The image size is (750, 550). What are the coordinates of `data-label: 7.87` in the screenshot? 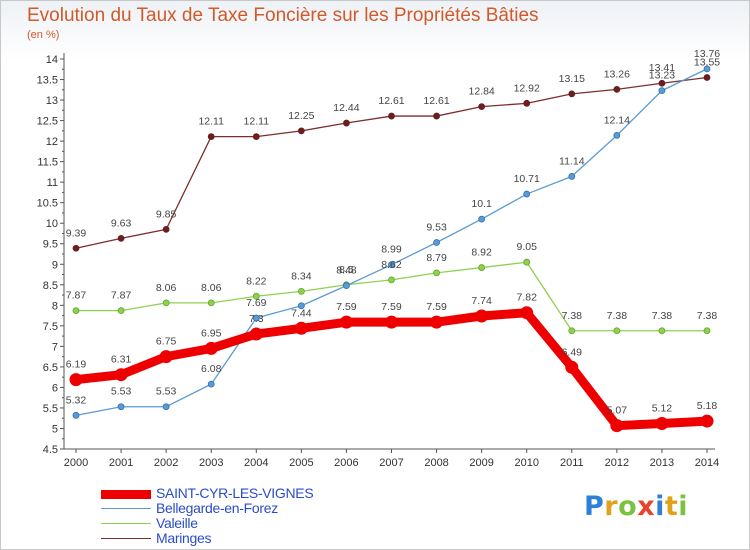 It's located at (121, 296).